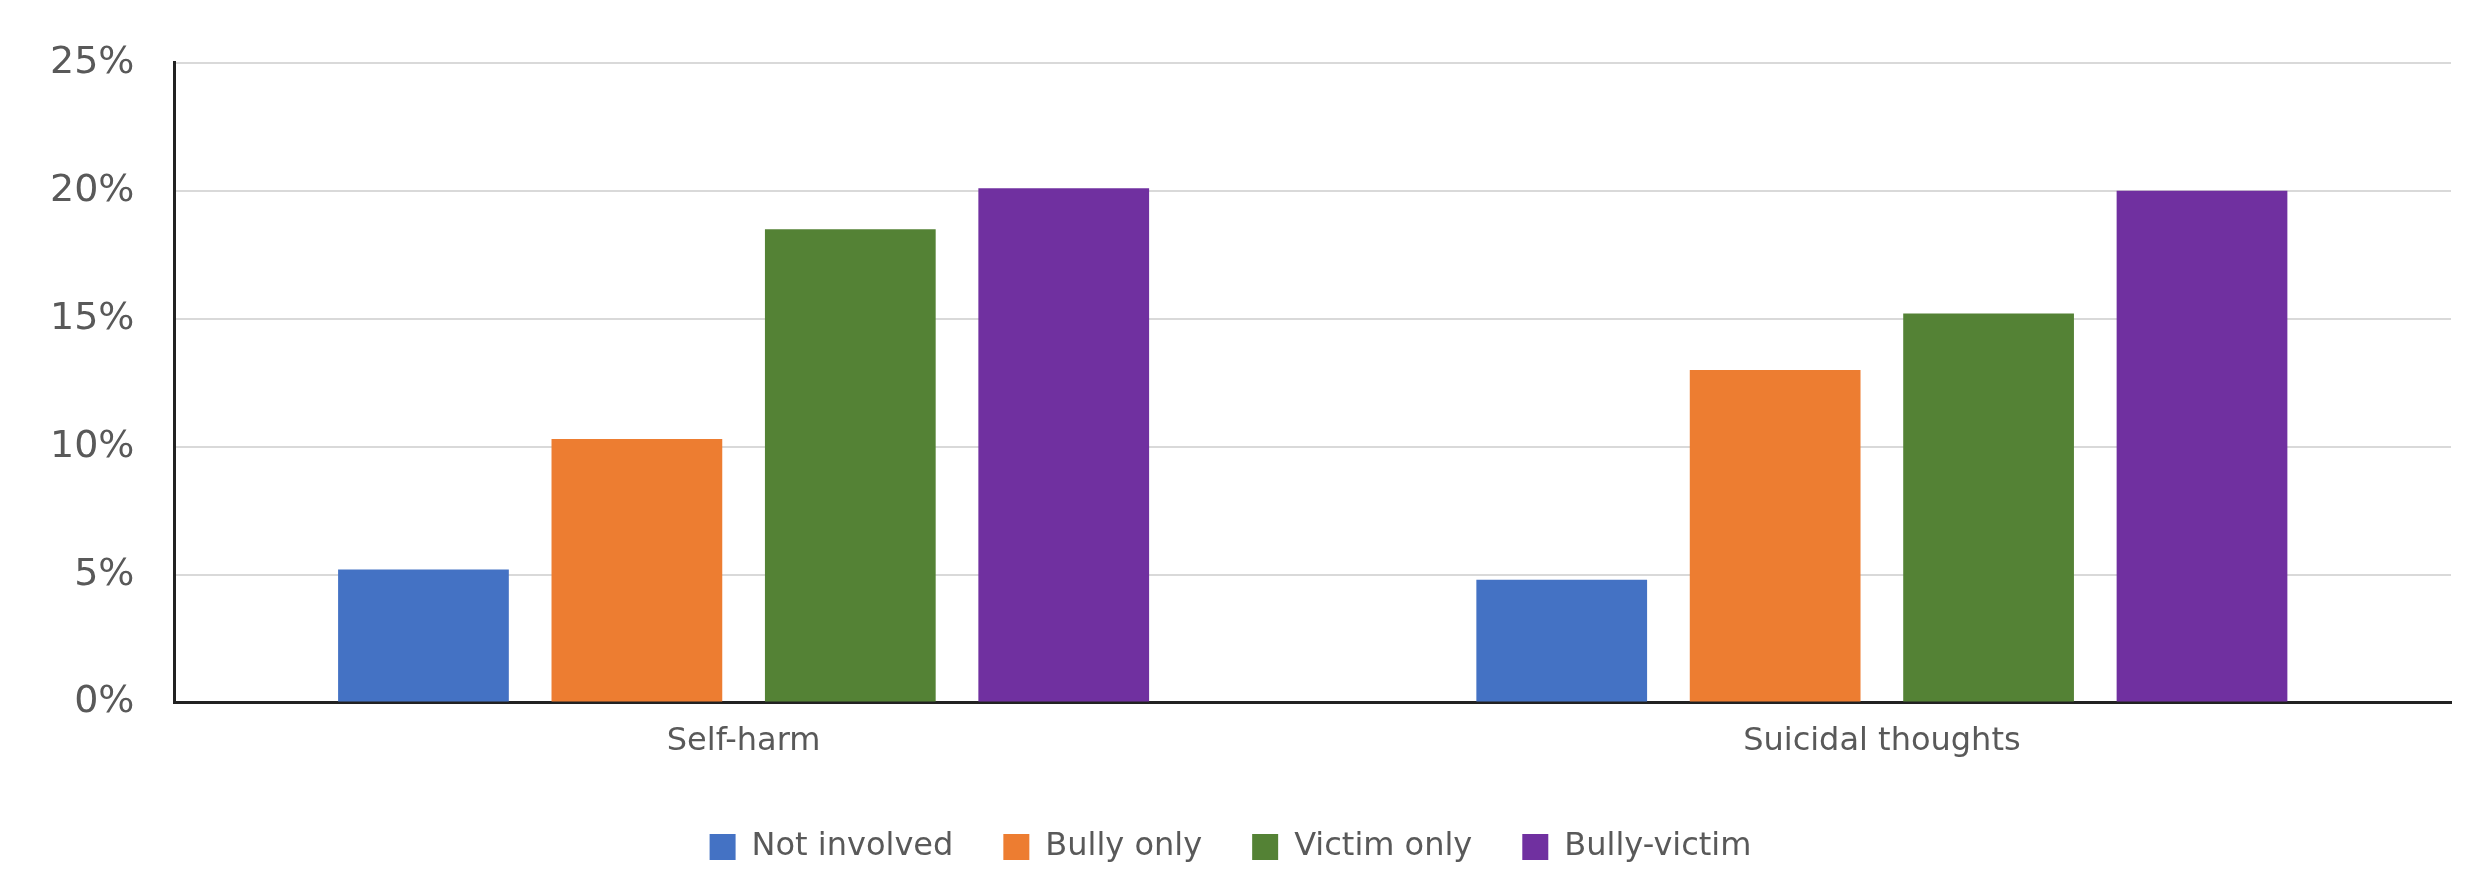  Describe the element at coordinates (1383, 844) in the screenshot. I see `legend-label: Victim only` at that location.